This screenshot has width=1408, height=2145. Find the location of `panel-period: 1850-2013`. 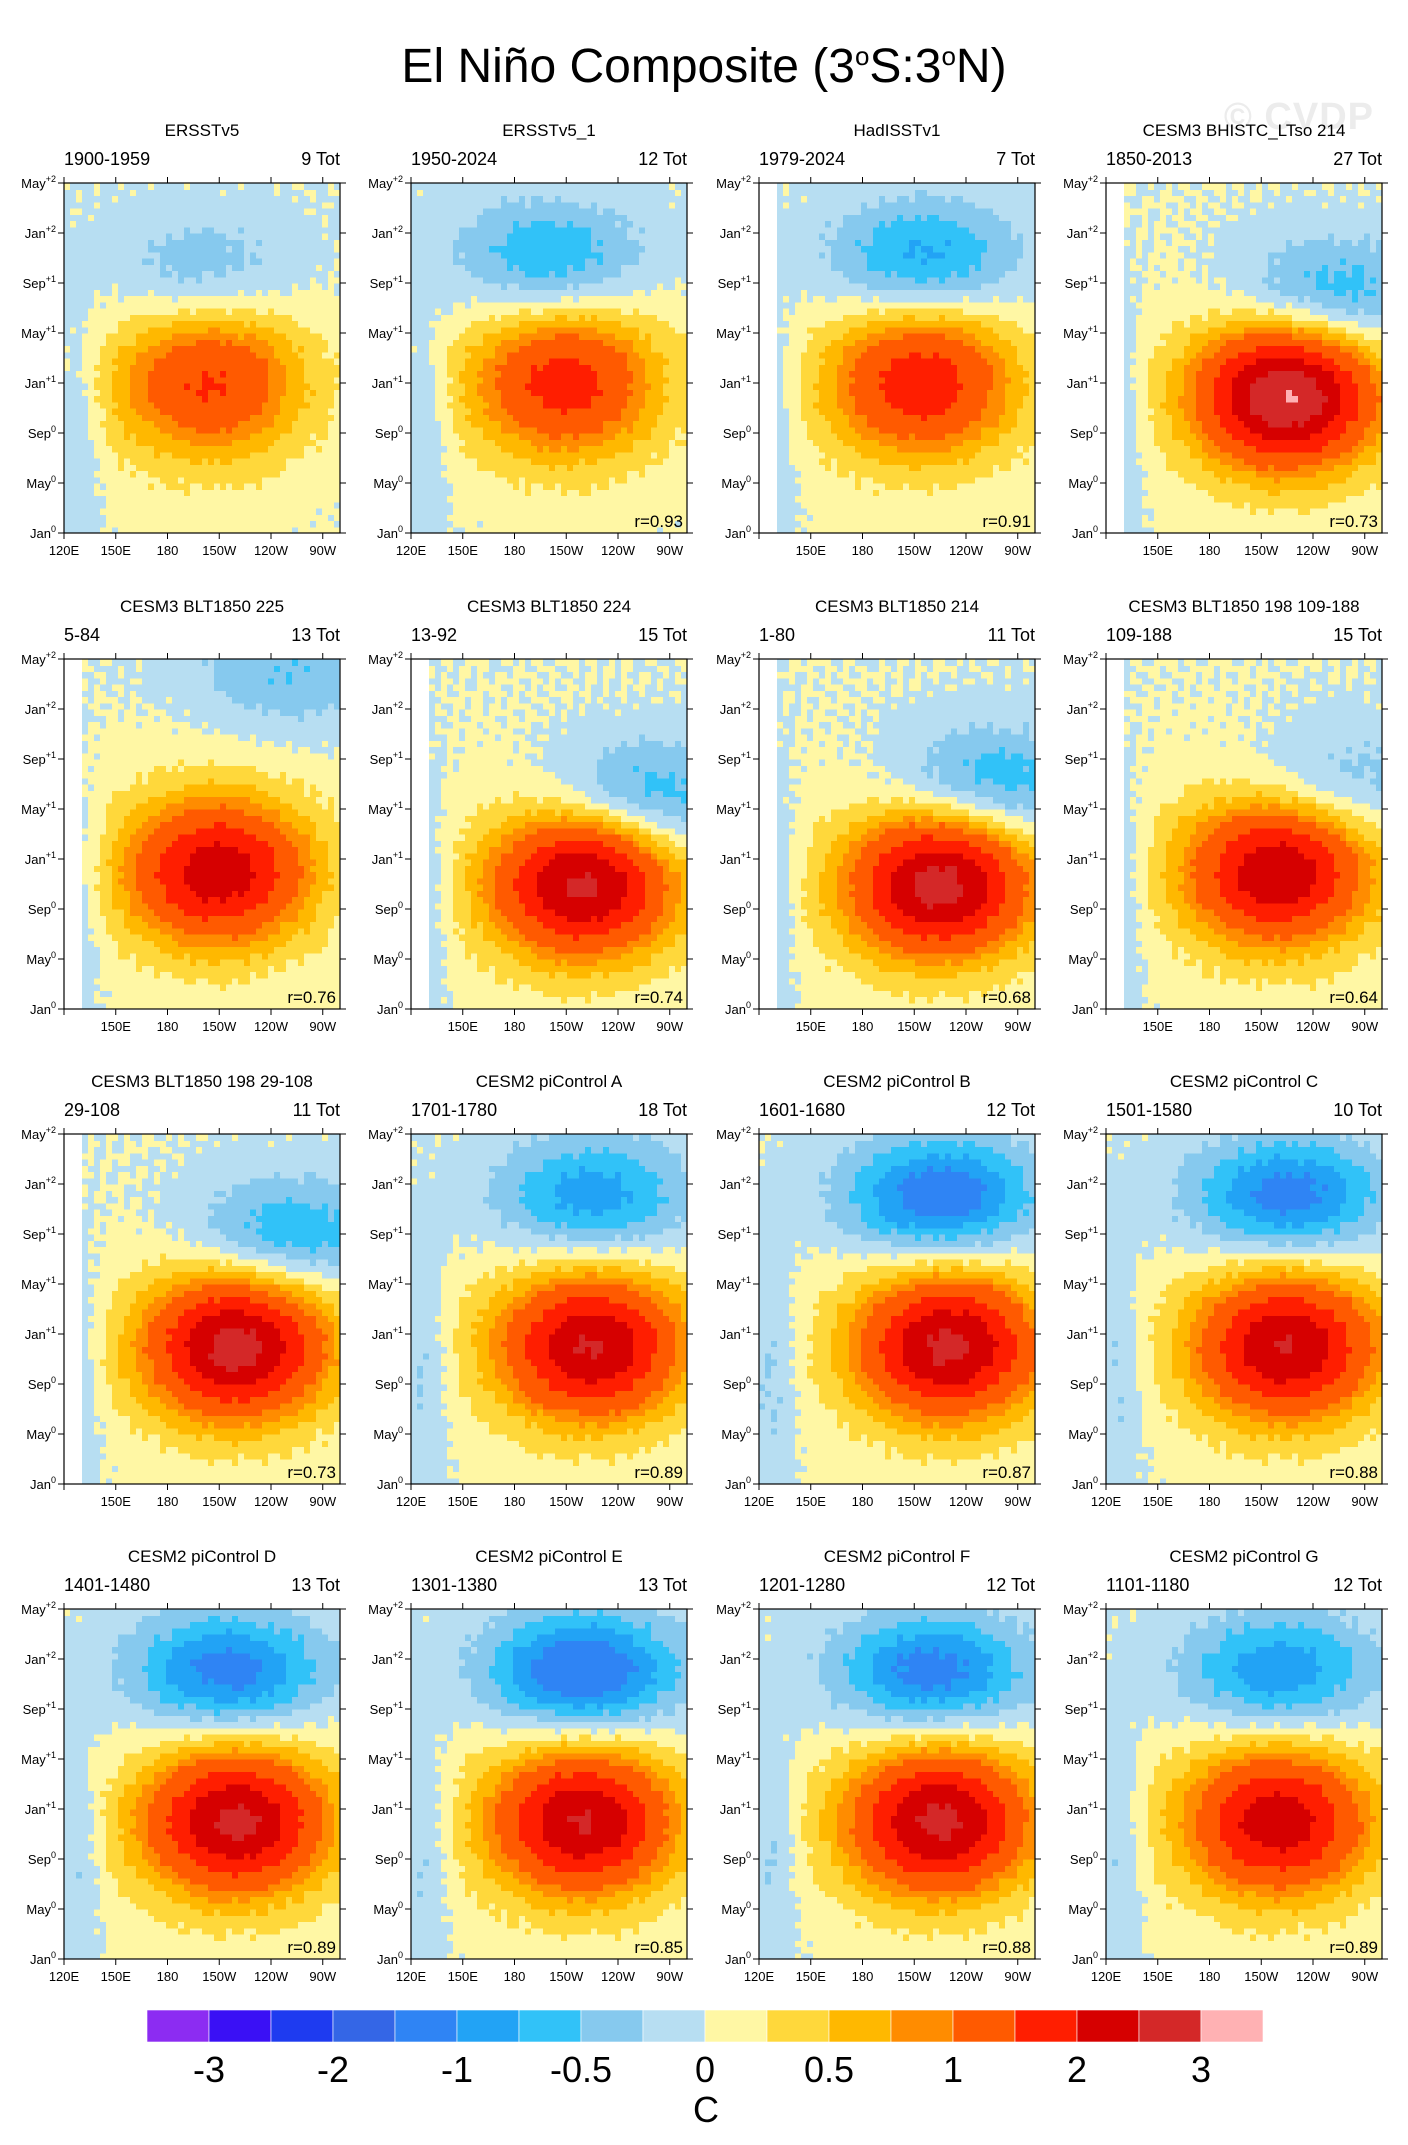

panel-period: 1850-2013 is located at coordinates (1149, 159).